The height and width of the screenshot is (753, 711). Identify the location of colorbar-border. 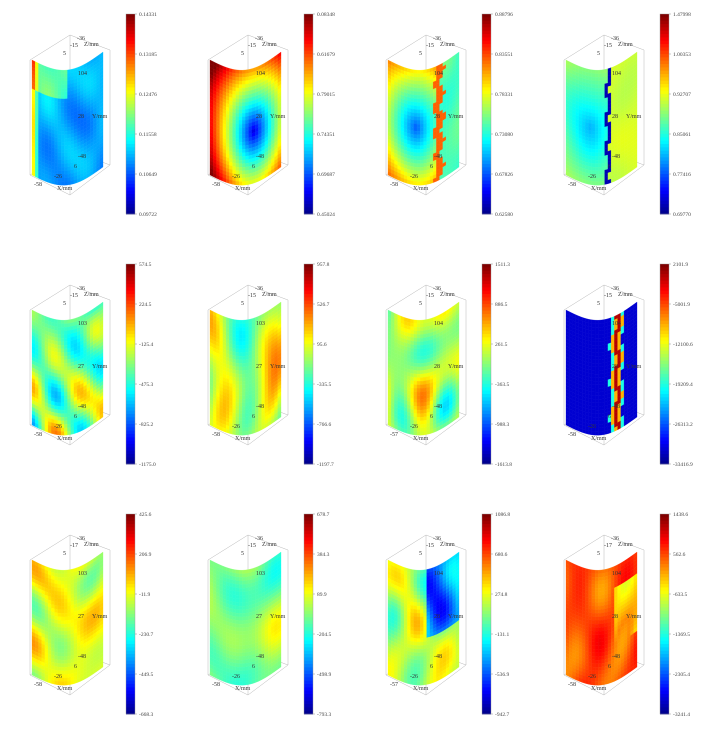
(486, 114).